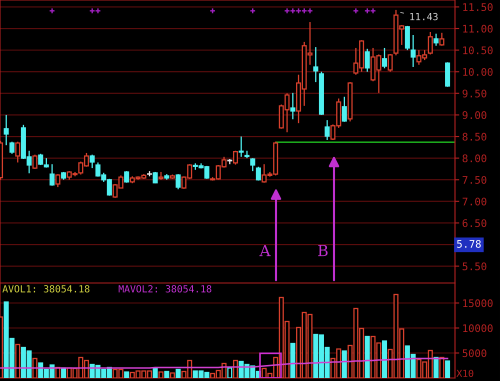 The height and width of the screenshot is (381, 500). What do you see at coordinates (478, 72) in the screenshot?
I see `y-tick-label: 10.00` at bounding box center [478, 72].